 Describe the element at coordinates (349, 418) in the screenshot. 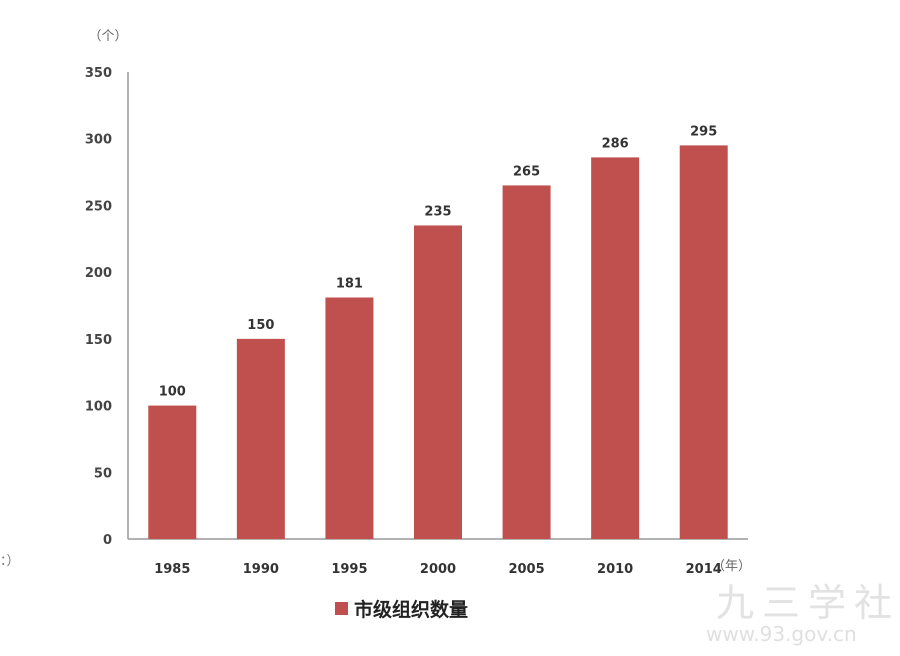

I see `bar-1995` at that location.